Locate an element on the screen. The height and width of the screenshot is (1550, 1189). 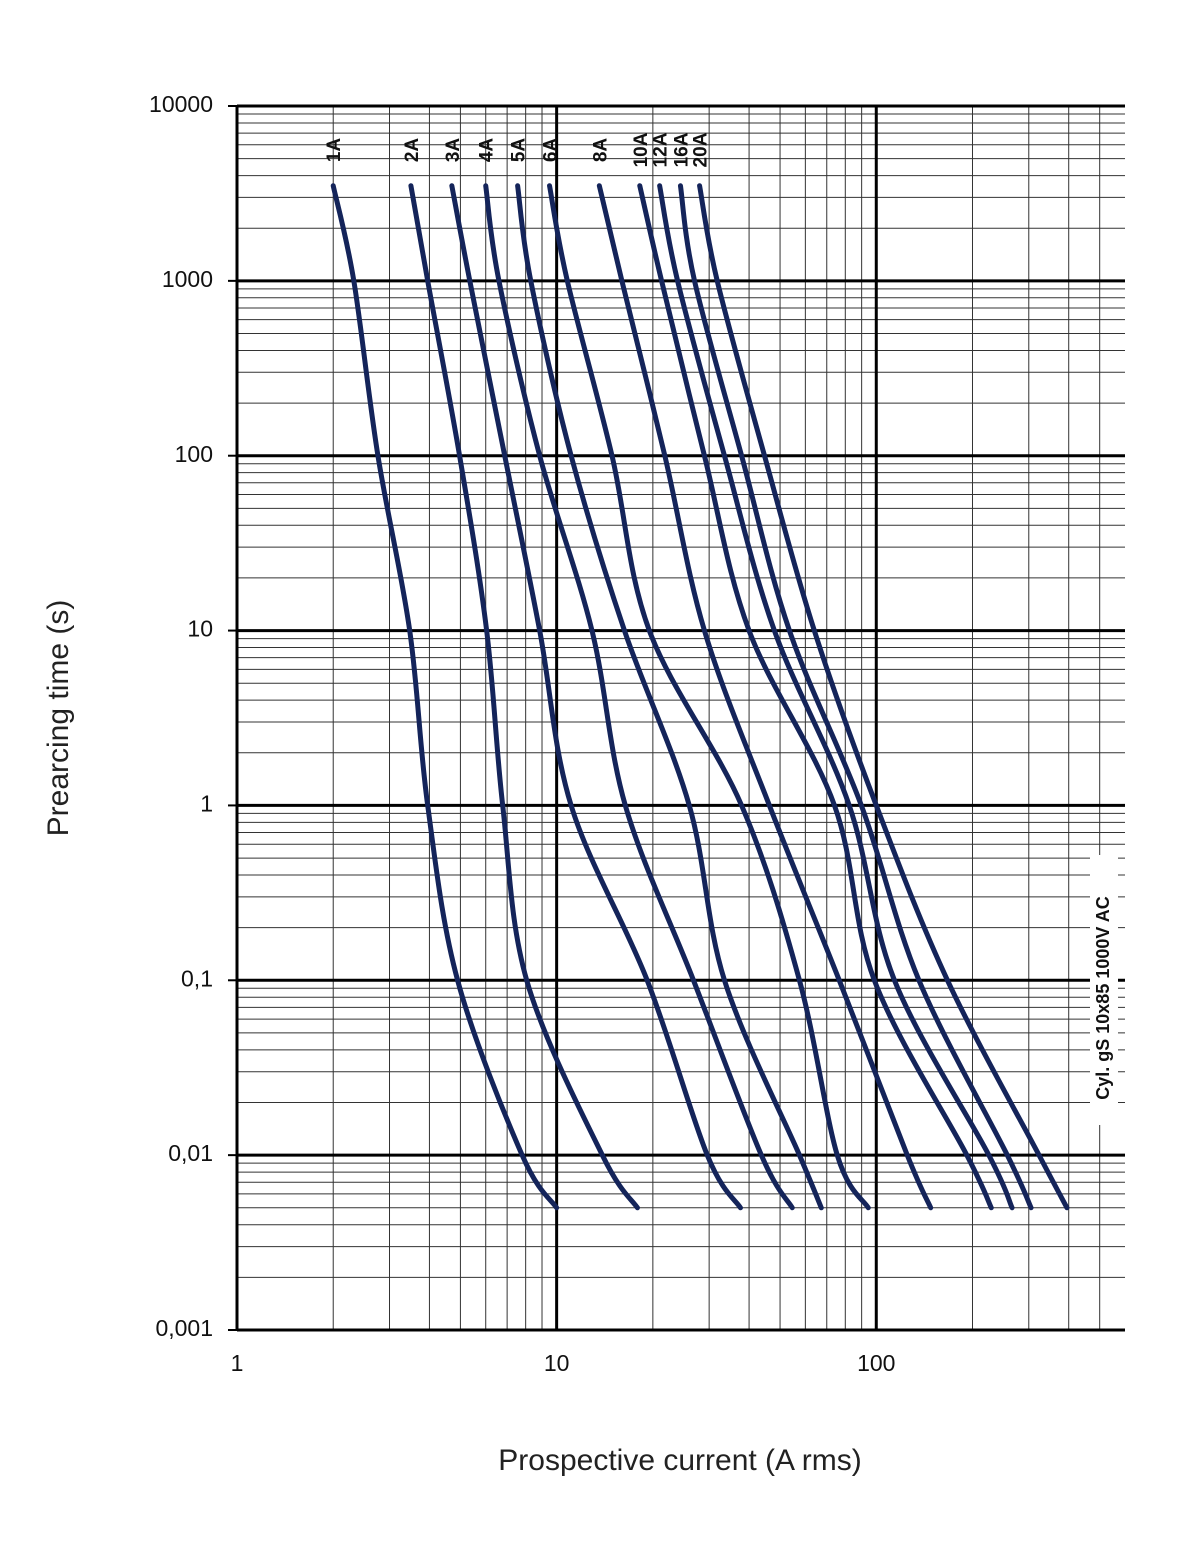
curve-label: 10A is located at coordinates (641, 149).